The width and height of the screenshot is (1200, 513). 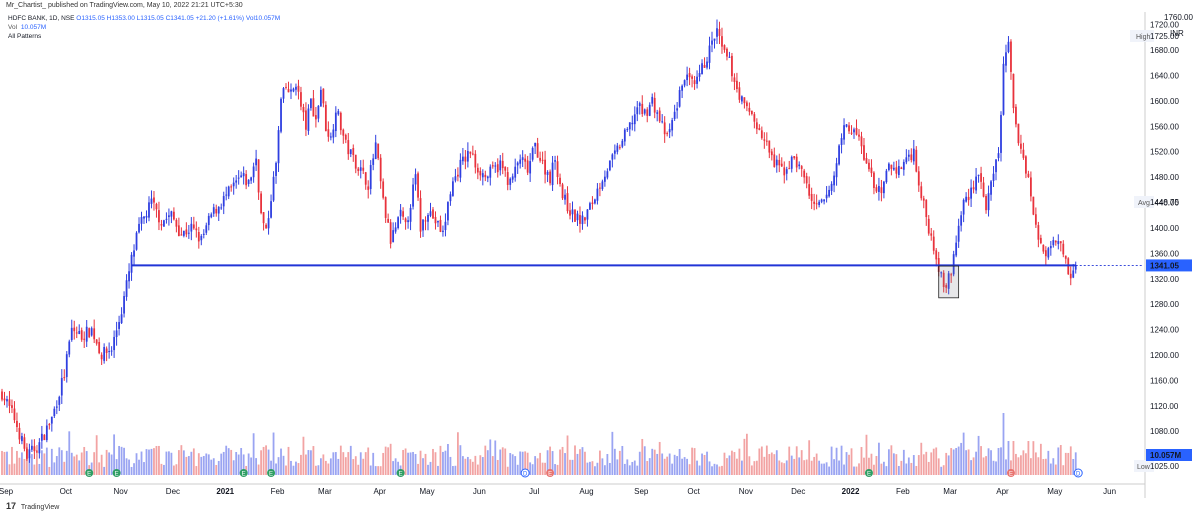 What do you see at coordinates (1164, 304) in the screenshot?
I see `y-tick-label: 1280.00` at bounding box center [1164, 304].